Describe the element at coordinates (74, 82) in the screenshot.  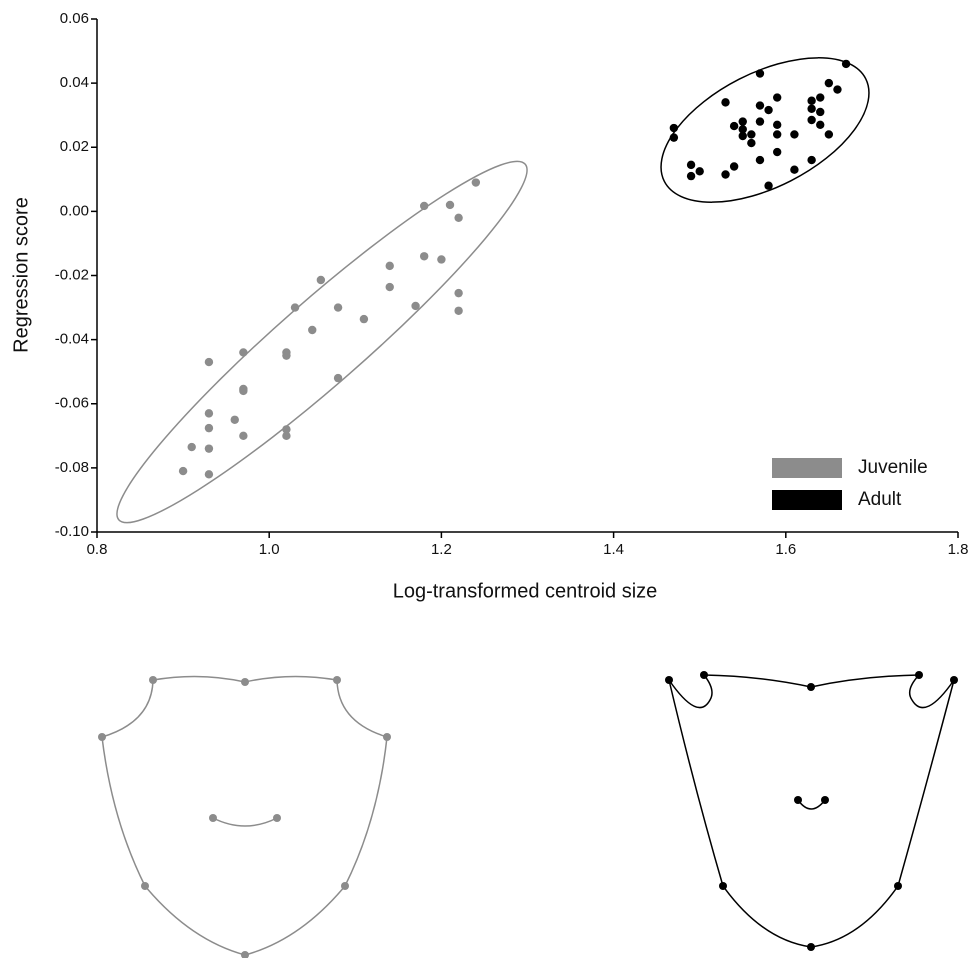
I see `y-tick-label: 0.04` at that location.